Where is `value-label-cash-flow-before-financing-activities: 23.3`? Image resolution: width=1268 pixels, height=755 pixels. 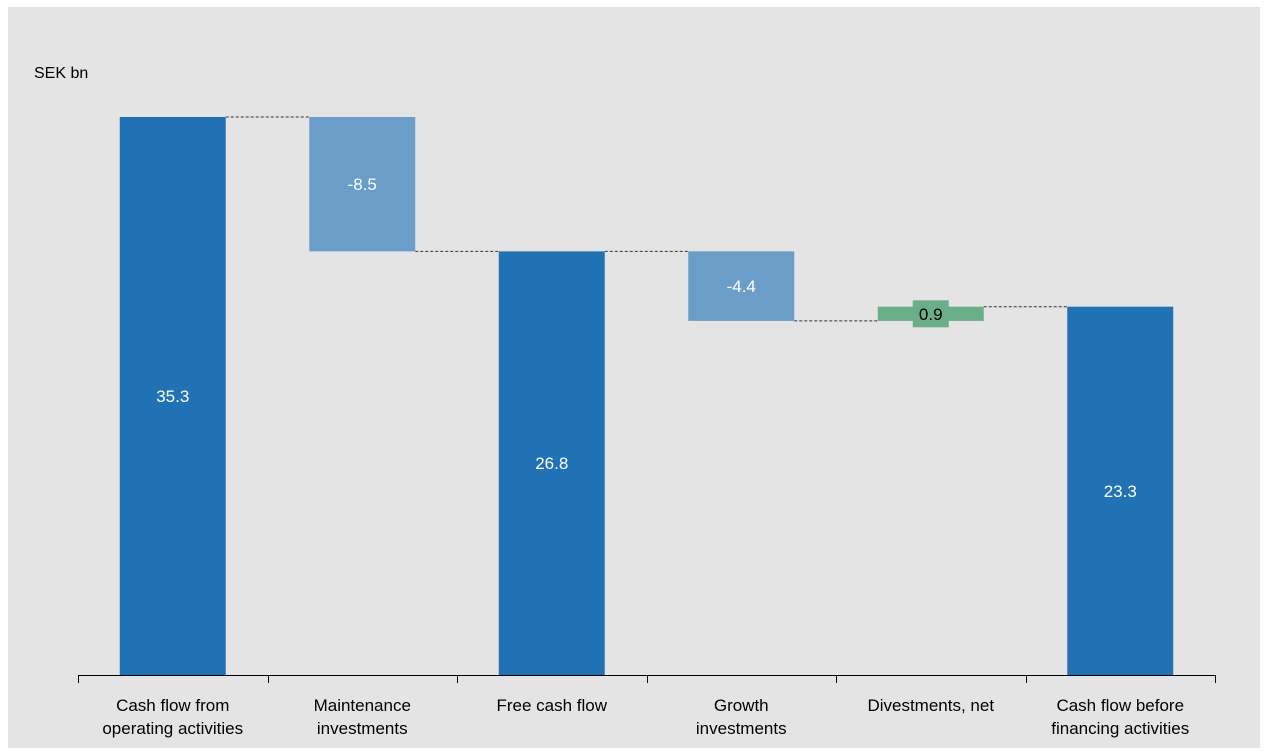
value-label-cash-flow-before-financing-activities: 23.3 is located at coordinates (1120, 491).